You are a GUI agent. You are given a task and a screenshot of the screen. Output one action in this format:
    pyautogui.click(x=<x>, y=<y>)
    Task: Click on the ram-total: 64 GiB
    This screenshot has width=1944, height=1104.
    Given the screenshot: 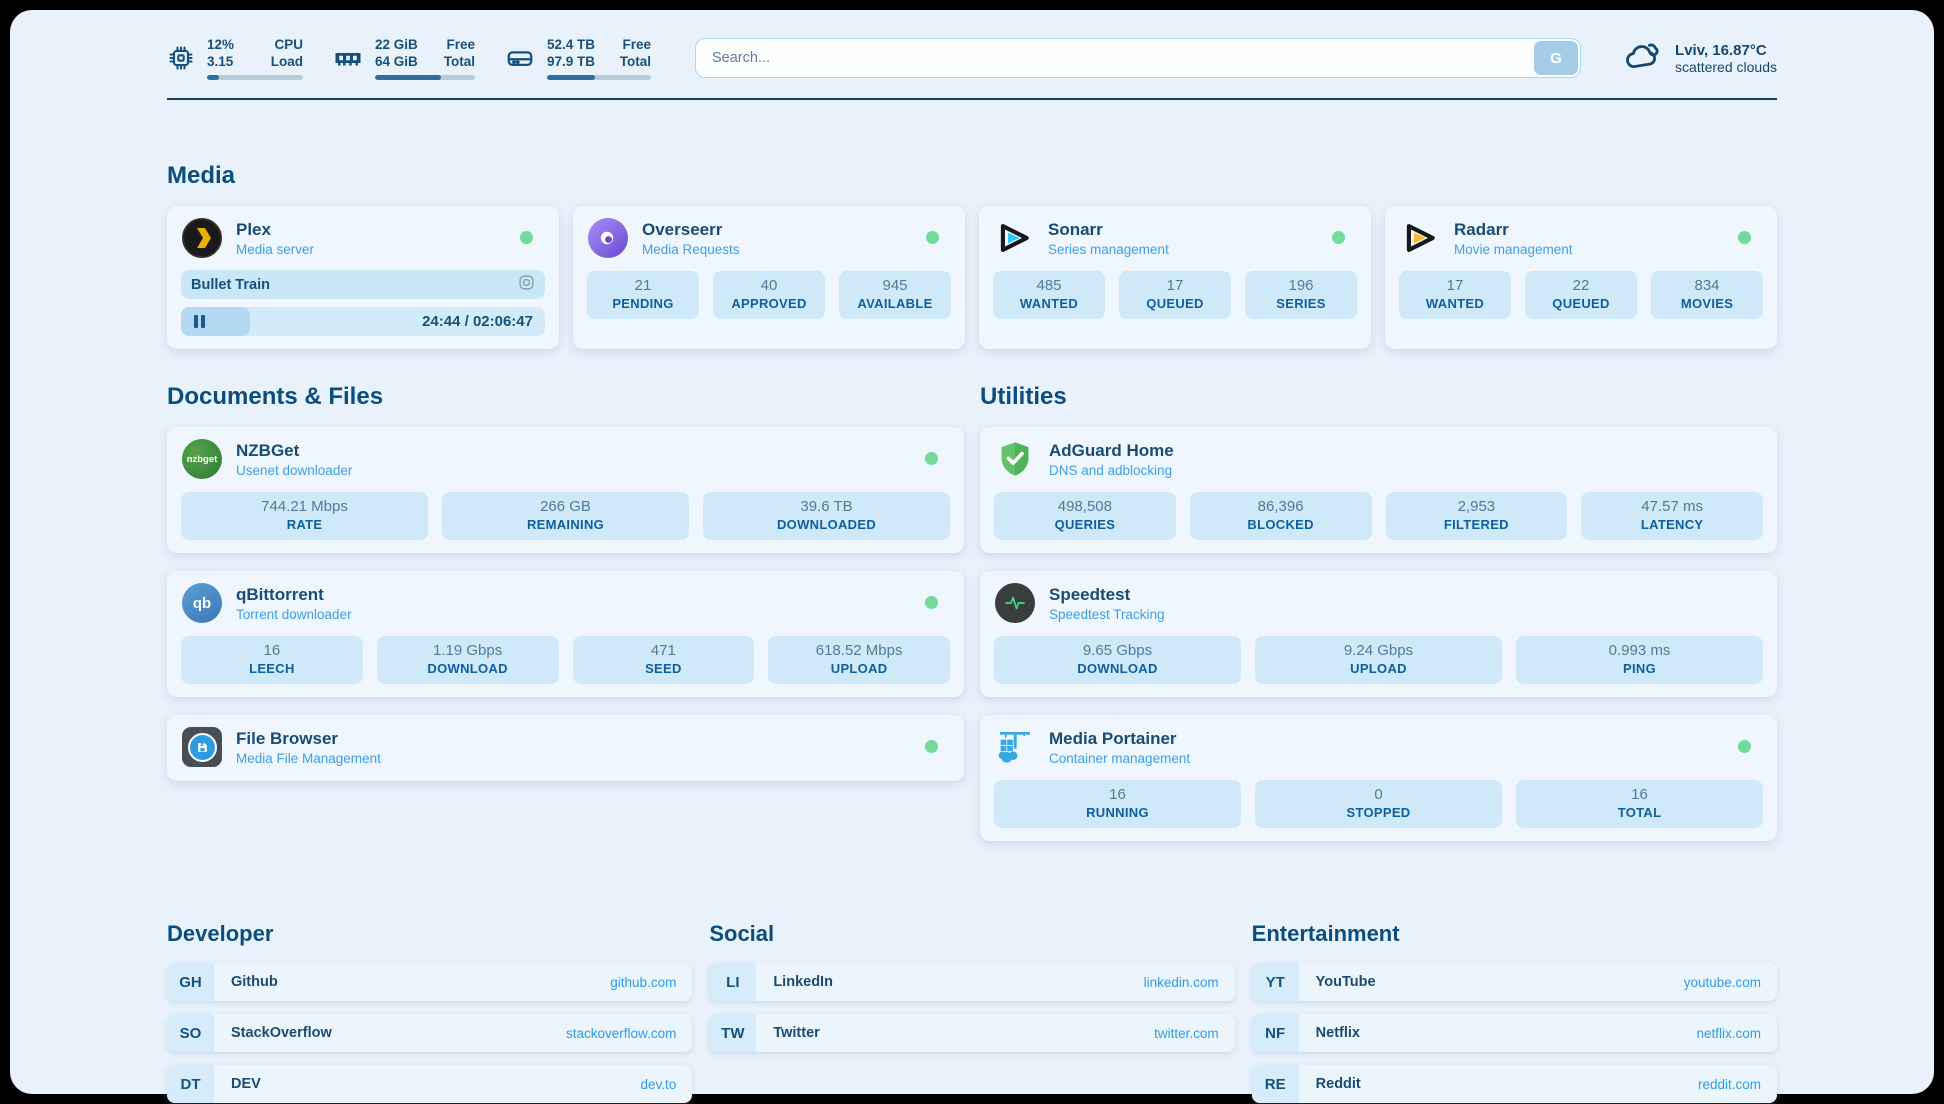 What is the action you would take?
    pyautogui.click(x=396, y=61)
    